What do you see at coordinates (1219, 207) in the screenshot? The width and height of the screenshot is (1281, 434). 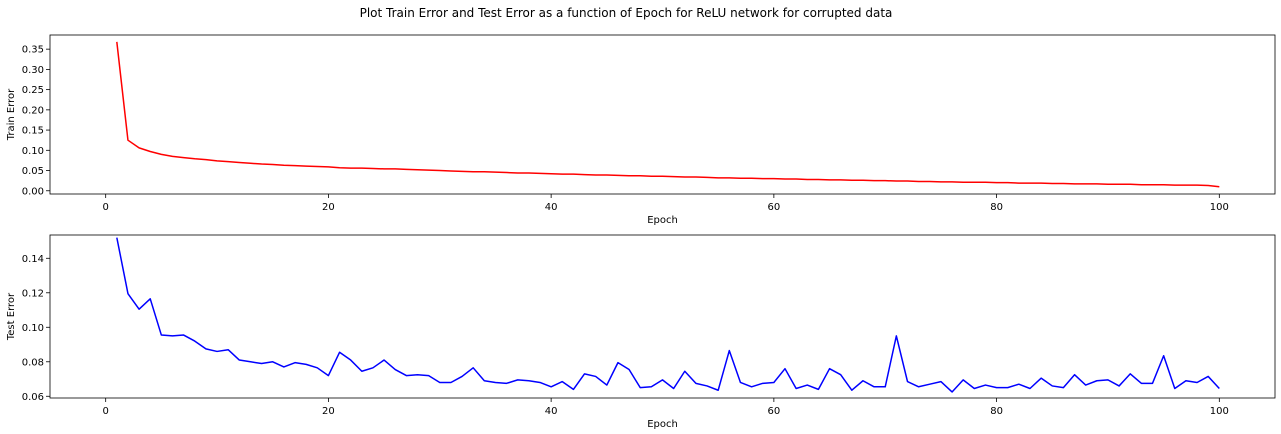 I see `train-x-tick-label: 100` at bounding box center [1219, 207].